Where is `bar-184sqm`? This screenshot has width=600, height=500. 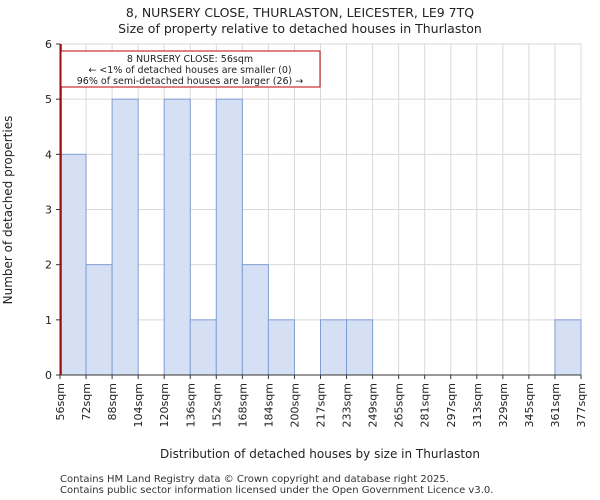
bar-184sqm is located at coordinates (281, 347).